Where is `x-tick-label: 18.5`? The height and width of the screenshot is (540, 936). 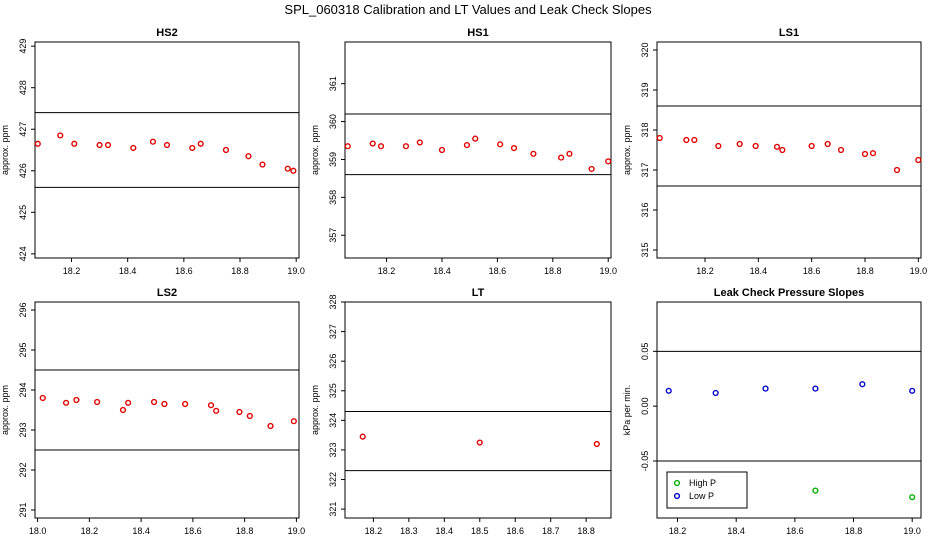 x-tick-label: 18.5 is located at coordinates (480, 531).